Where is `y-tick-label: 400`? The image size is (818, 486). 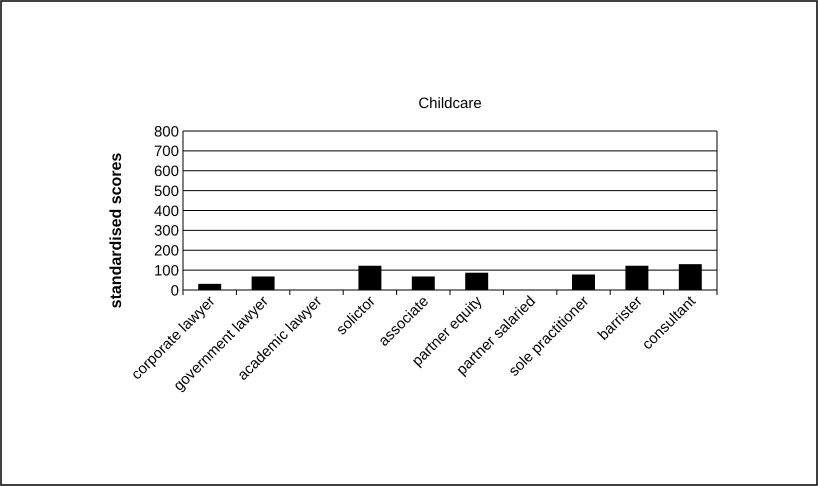
y-tick-label: 400 is located at coordinates (166, 211).